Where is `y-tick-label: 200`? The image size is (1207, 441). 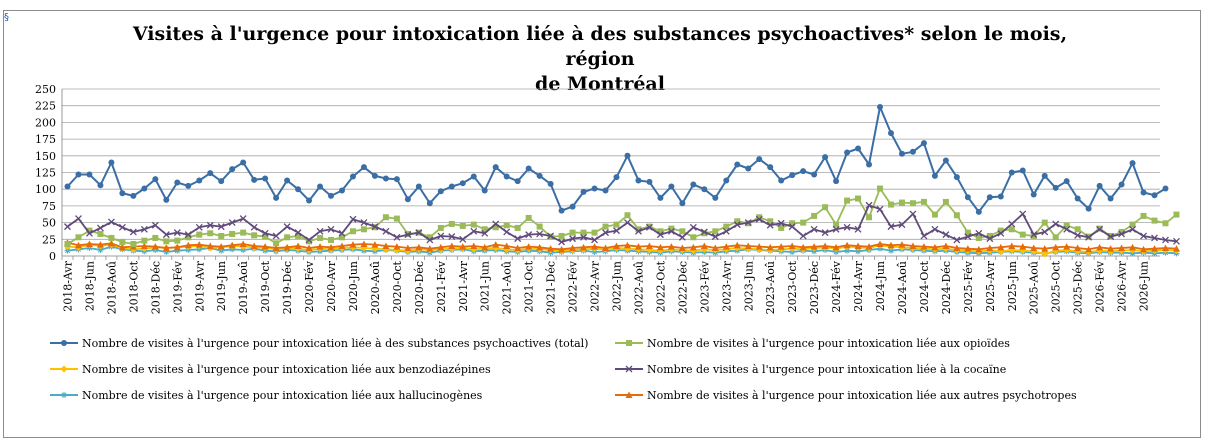 y-tick-label: 200 is located at coordinates (45, 122).